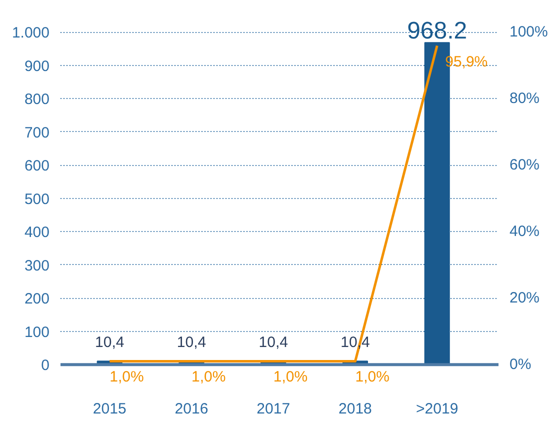 This screenshot has height=427, width=558. What do you see at coordinates (525, 231) in the screenshot?
I see `y2-tick-label: 40%` at bounding box center [525, 231].